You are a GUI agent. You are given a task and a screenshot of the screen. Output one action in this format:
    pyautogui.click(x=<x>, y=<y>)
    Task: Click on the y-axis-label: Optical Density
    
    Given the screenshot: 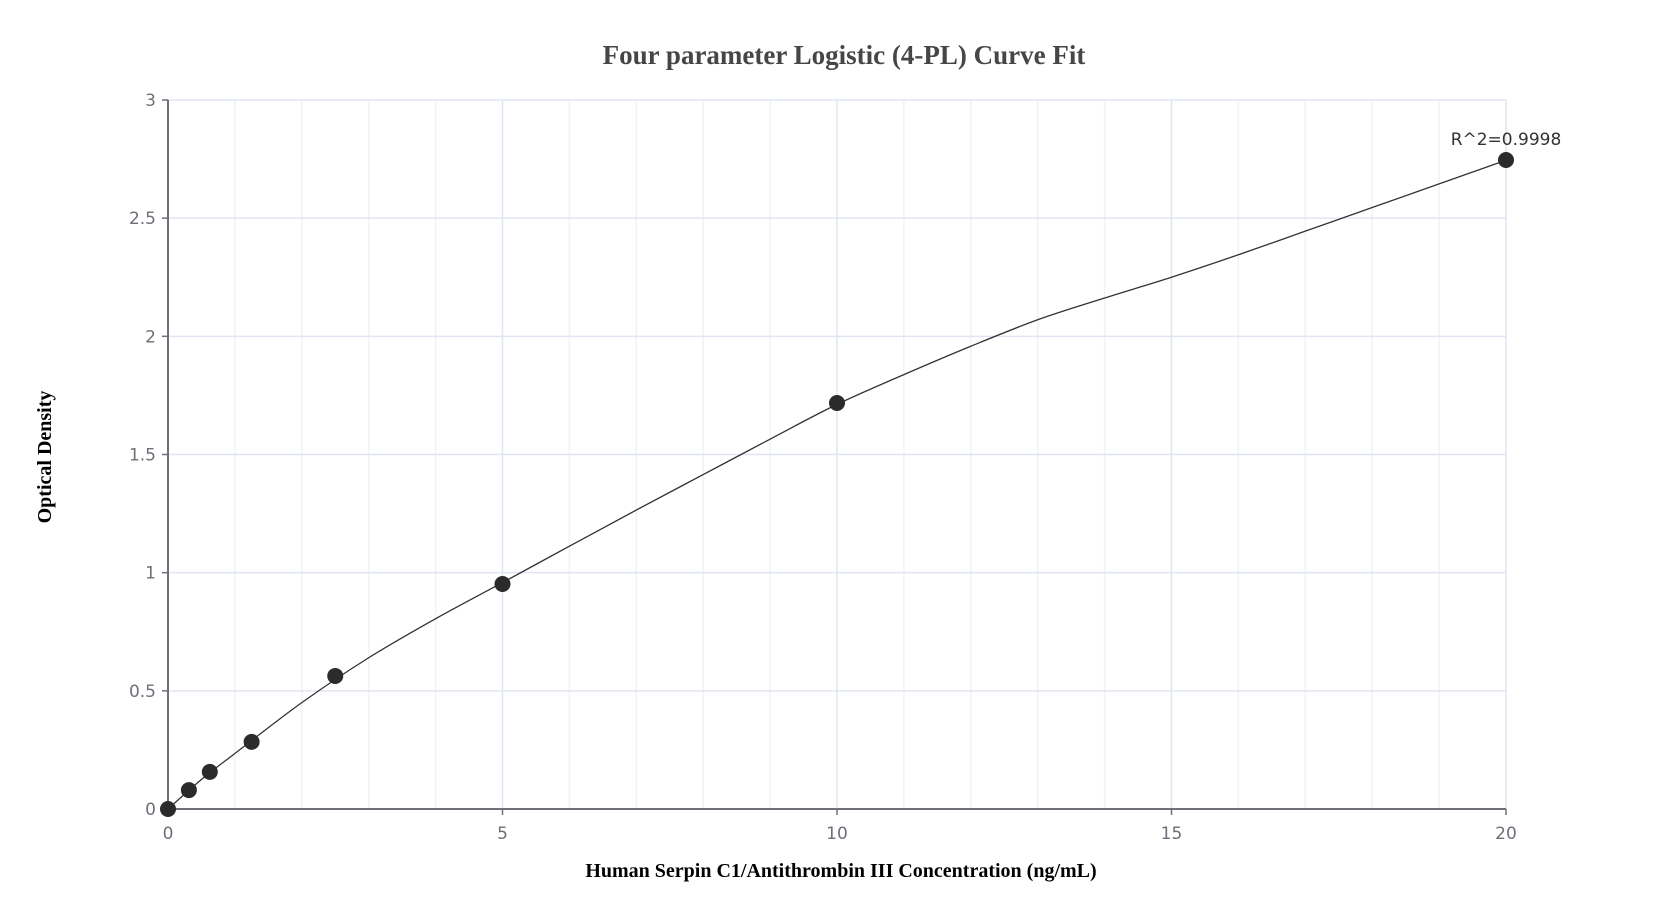 What is the action you would take?
    pyautogui.click(x=45, y=457)
    